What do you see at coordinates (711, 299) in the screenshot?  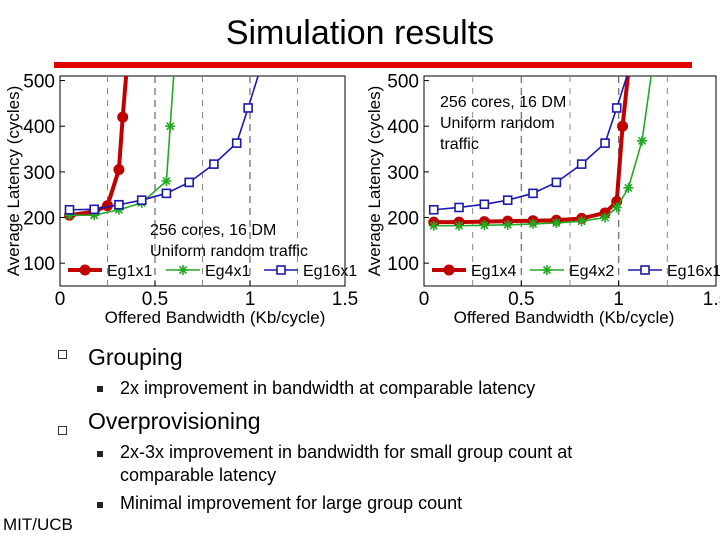 I see `chart-1-xtick-label: 1.5` at bounding box center [711, 299].